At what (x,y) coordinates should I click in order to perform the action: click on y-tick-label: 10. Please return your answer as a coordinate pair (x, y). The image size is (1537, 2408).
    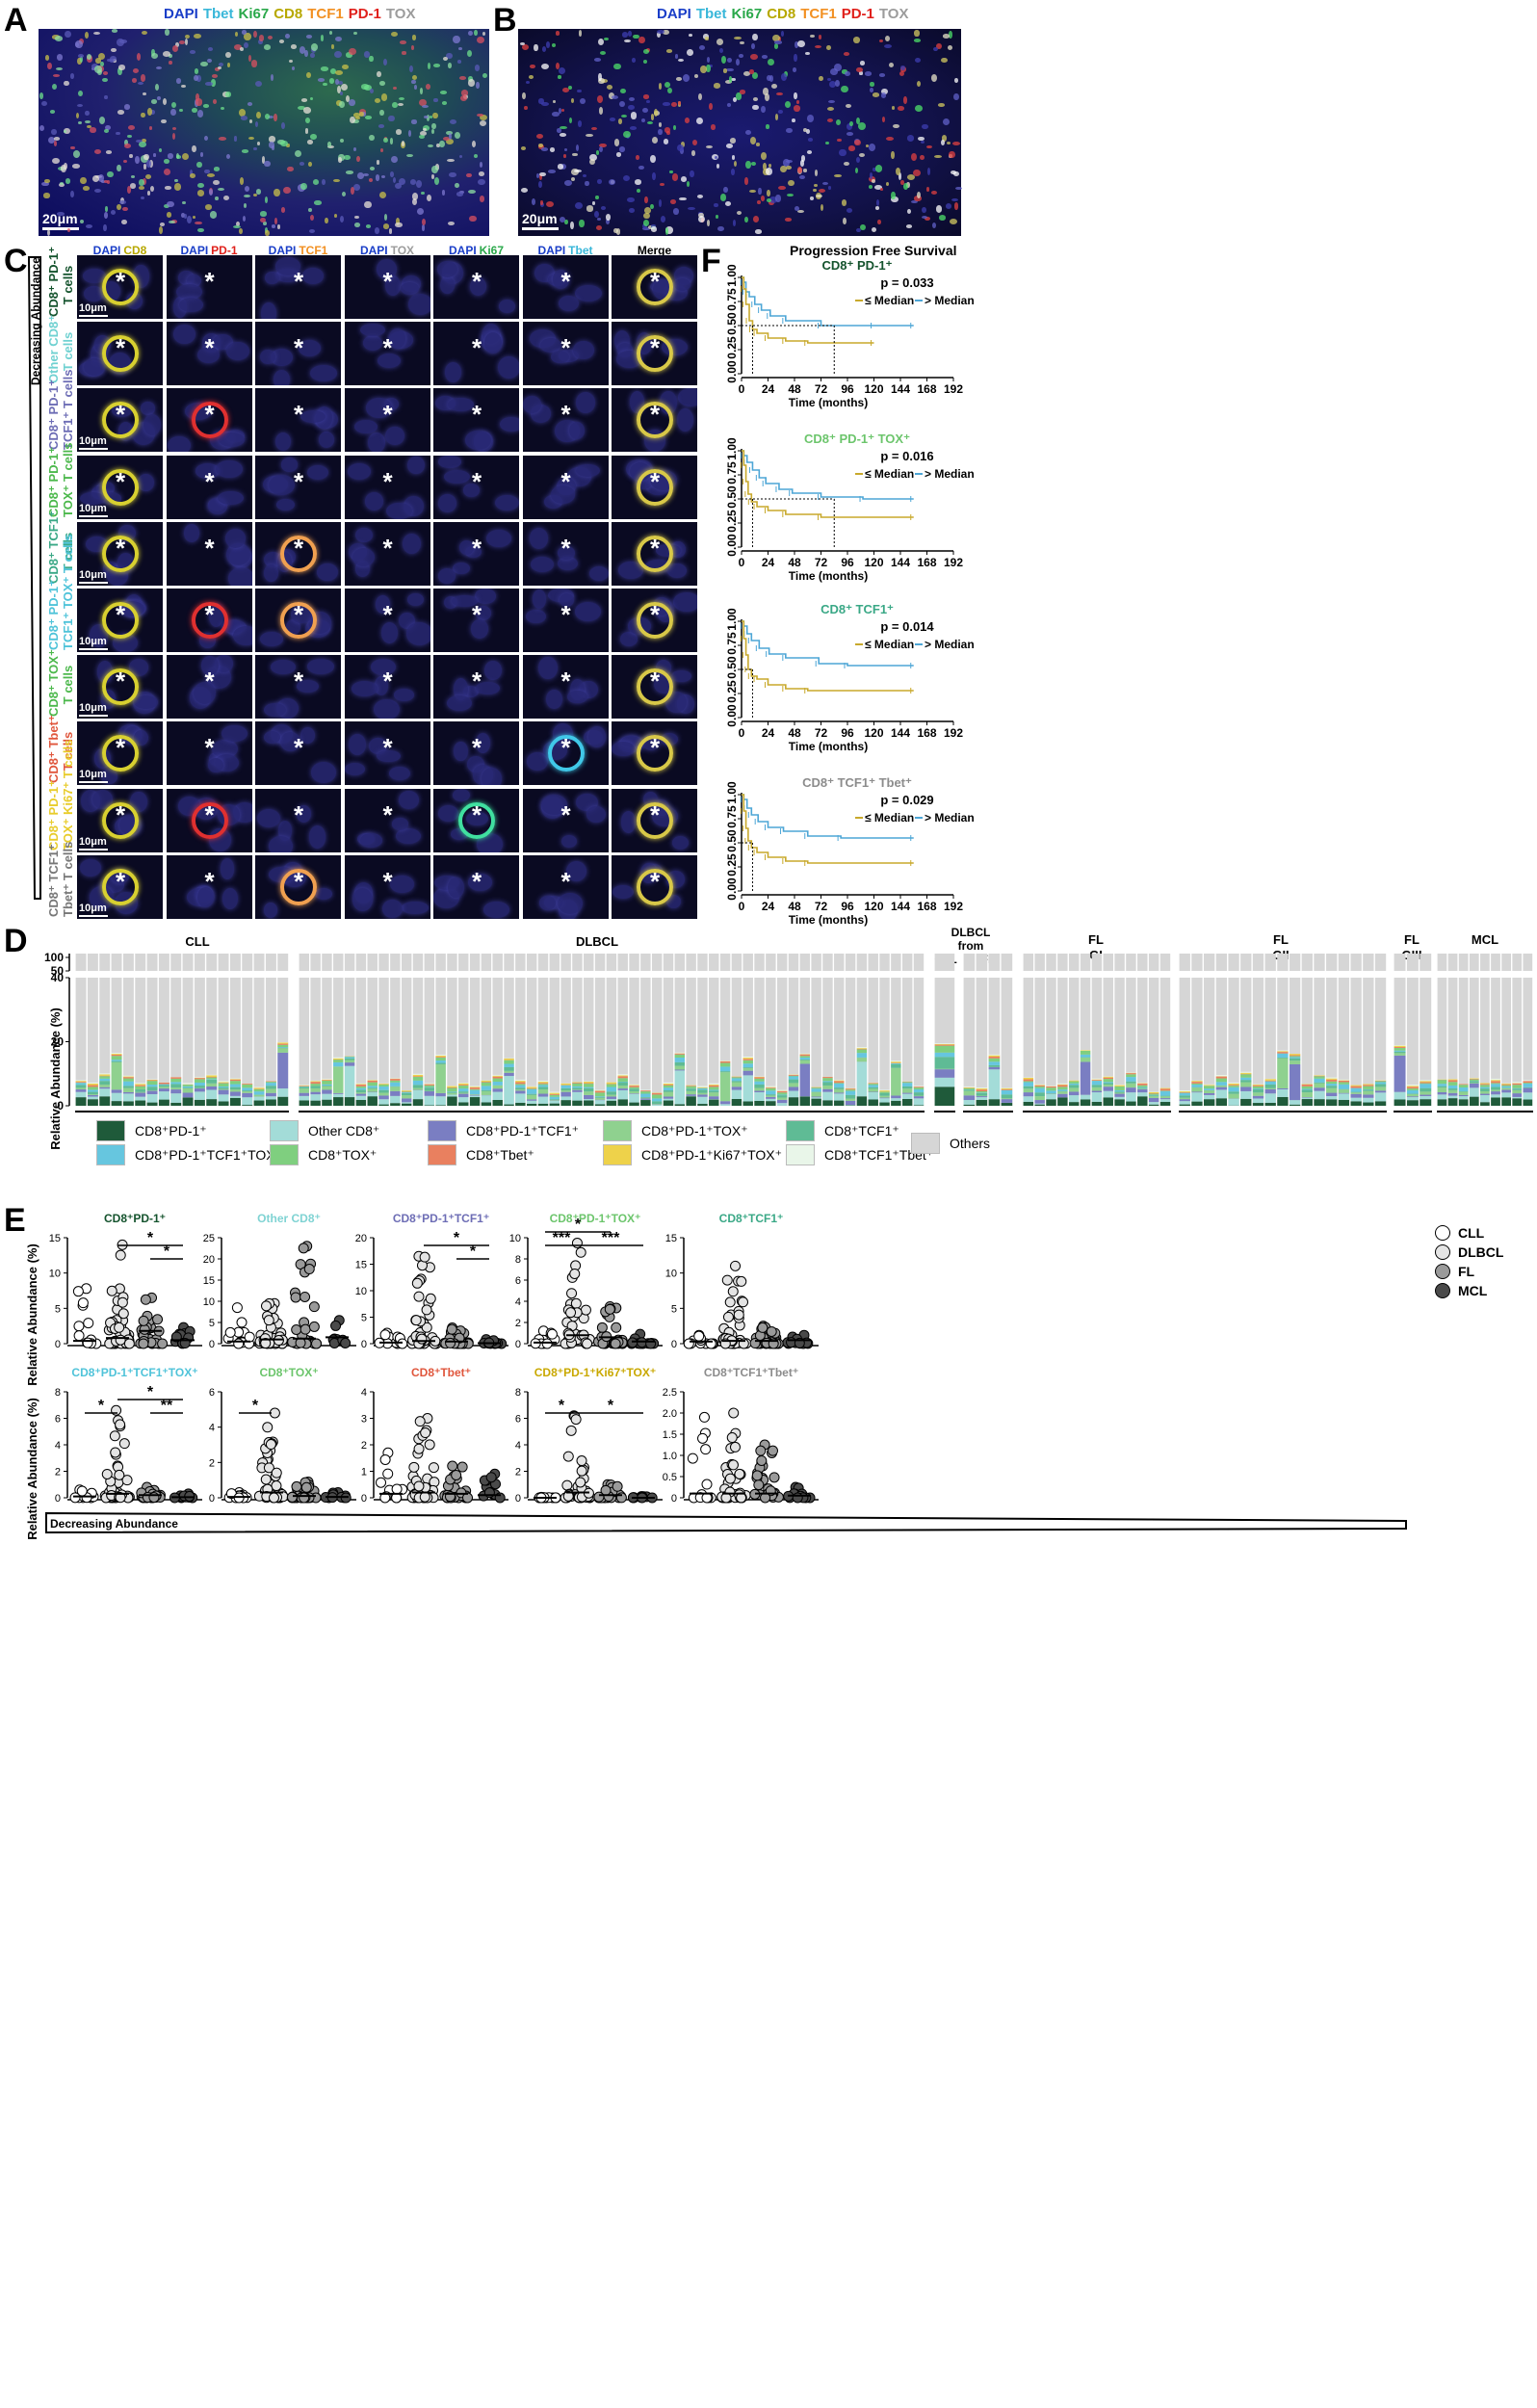
    Looking at the image, I should click on (671, 1274).